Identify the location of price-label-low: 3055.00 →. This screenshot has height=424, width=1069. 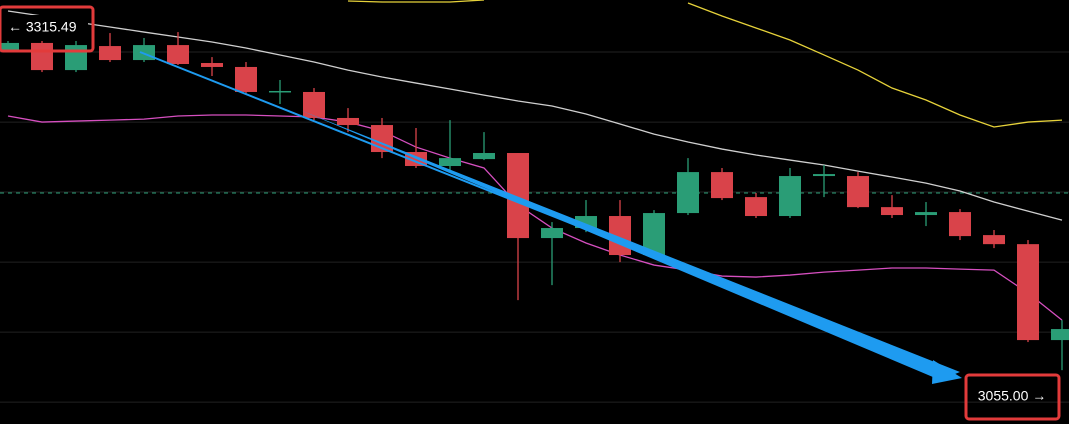
(1012, 396).